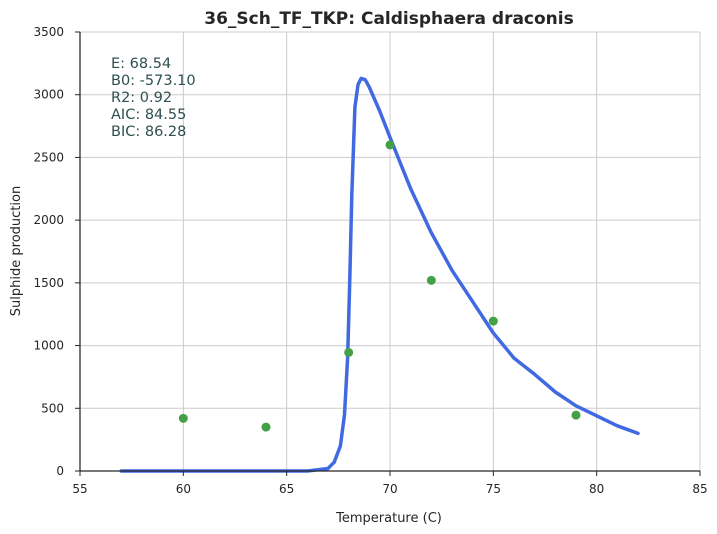 Image resolution: width=717 pixels, height=534 pixels. I want to click on x-tick-label: 55, so click(79, 489).